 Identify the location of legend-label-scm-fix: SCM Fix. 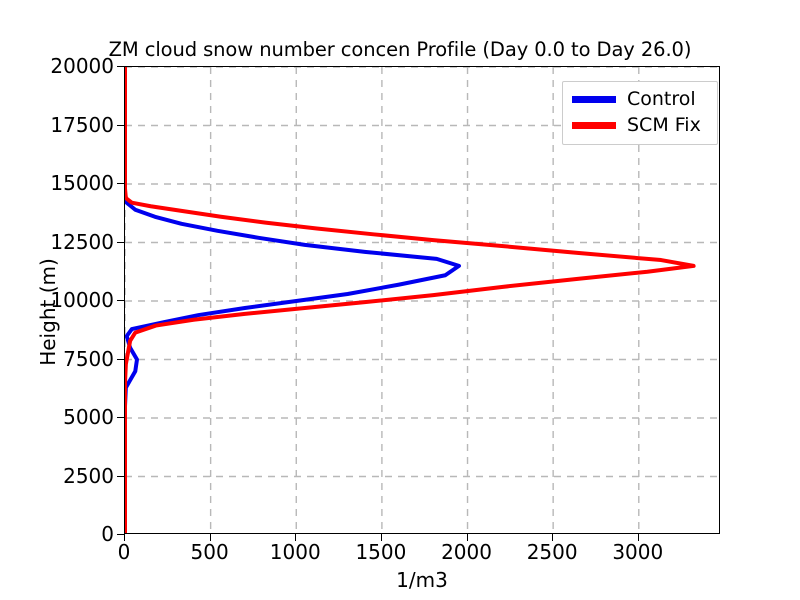
(664, 125).